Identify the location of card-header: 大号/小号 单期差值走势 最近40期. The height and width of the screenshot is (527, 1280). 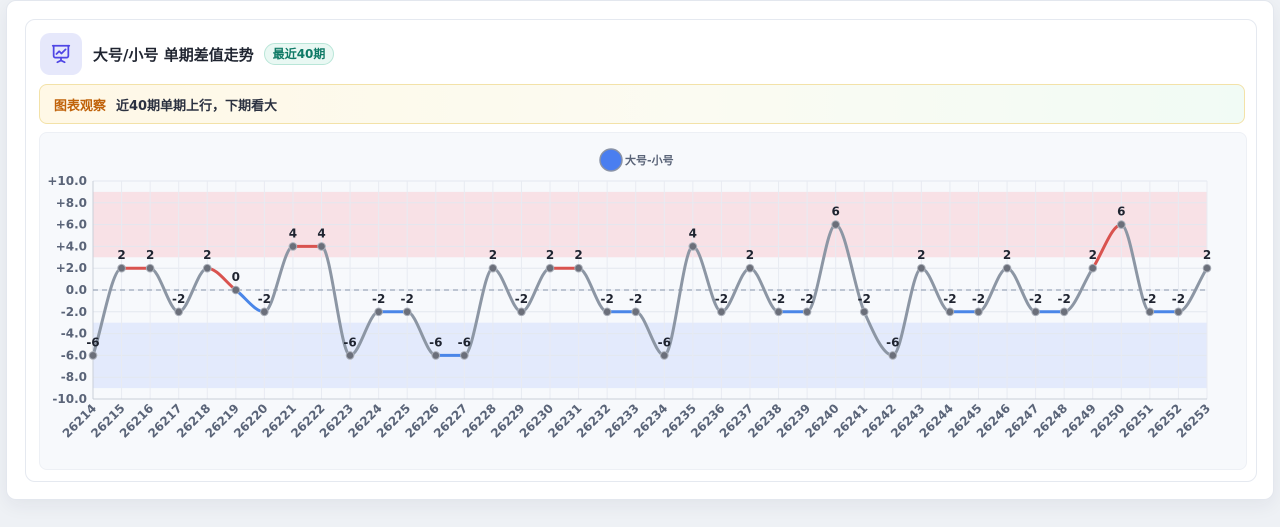
(187, 54).